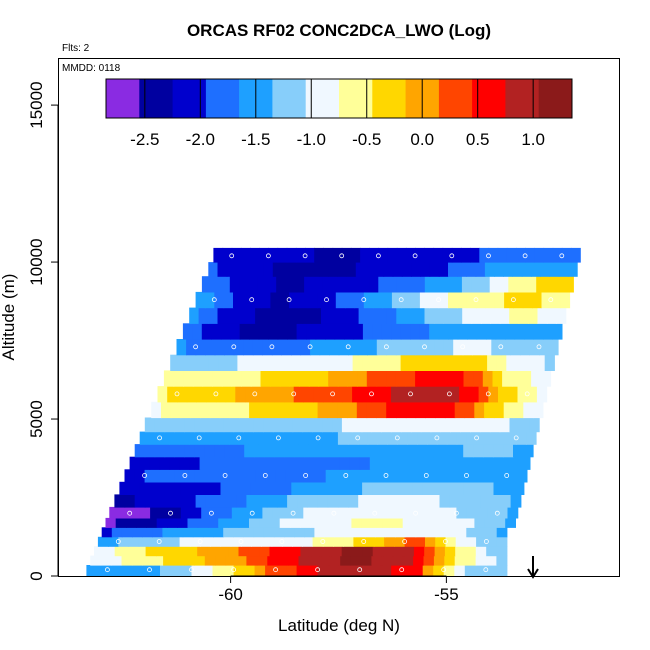 The height and width of the screenshot is (650, 650). I want to click on colorbar-tick-label: -1.0, so click(311, 139).